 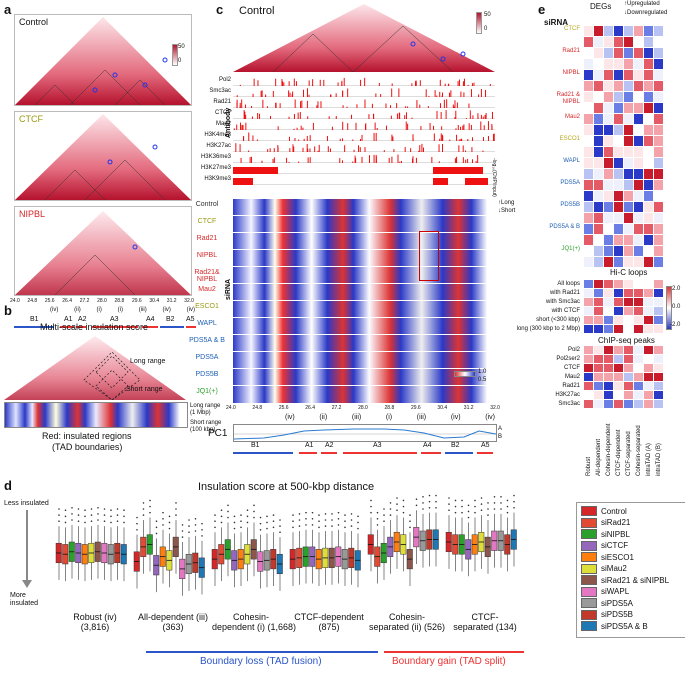 I want to click on colorbar-c-max: 50, so click(x=487, y=15).